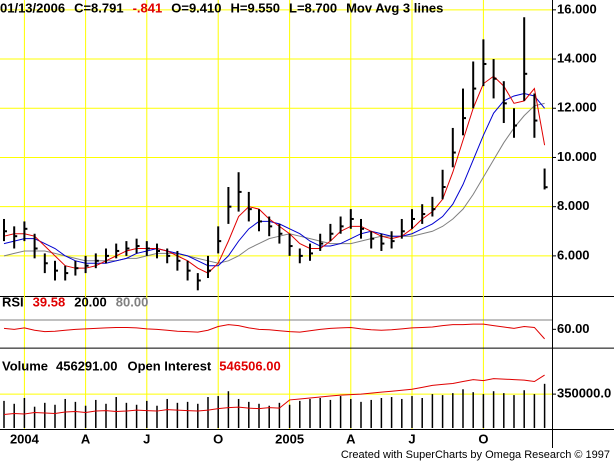 This screenshot has height=463, width=614. I want to click on x-tick-label: 2004, so click(25, 438).